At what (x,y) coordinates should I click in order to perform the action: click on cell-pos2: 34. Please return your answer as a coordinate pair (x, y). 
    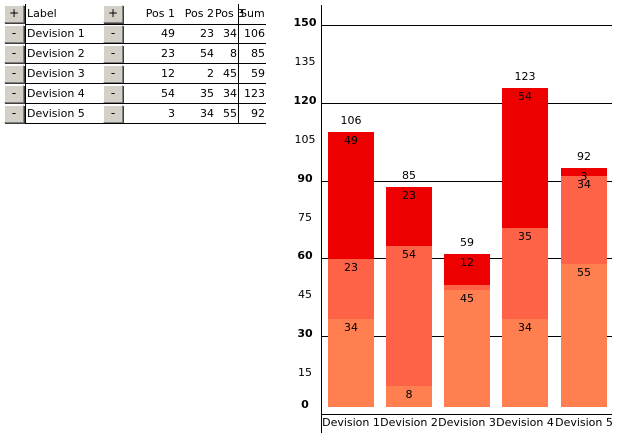
    Looking at the image, I should click on (207, 113).